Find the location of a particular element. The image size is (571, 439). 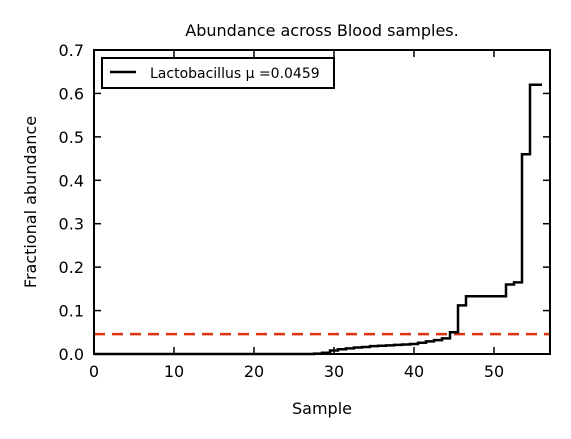

y-tick-label: 0.4 is located at coordinates (71, 180).